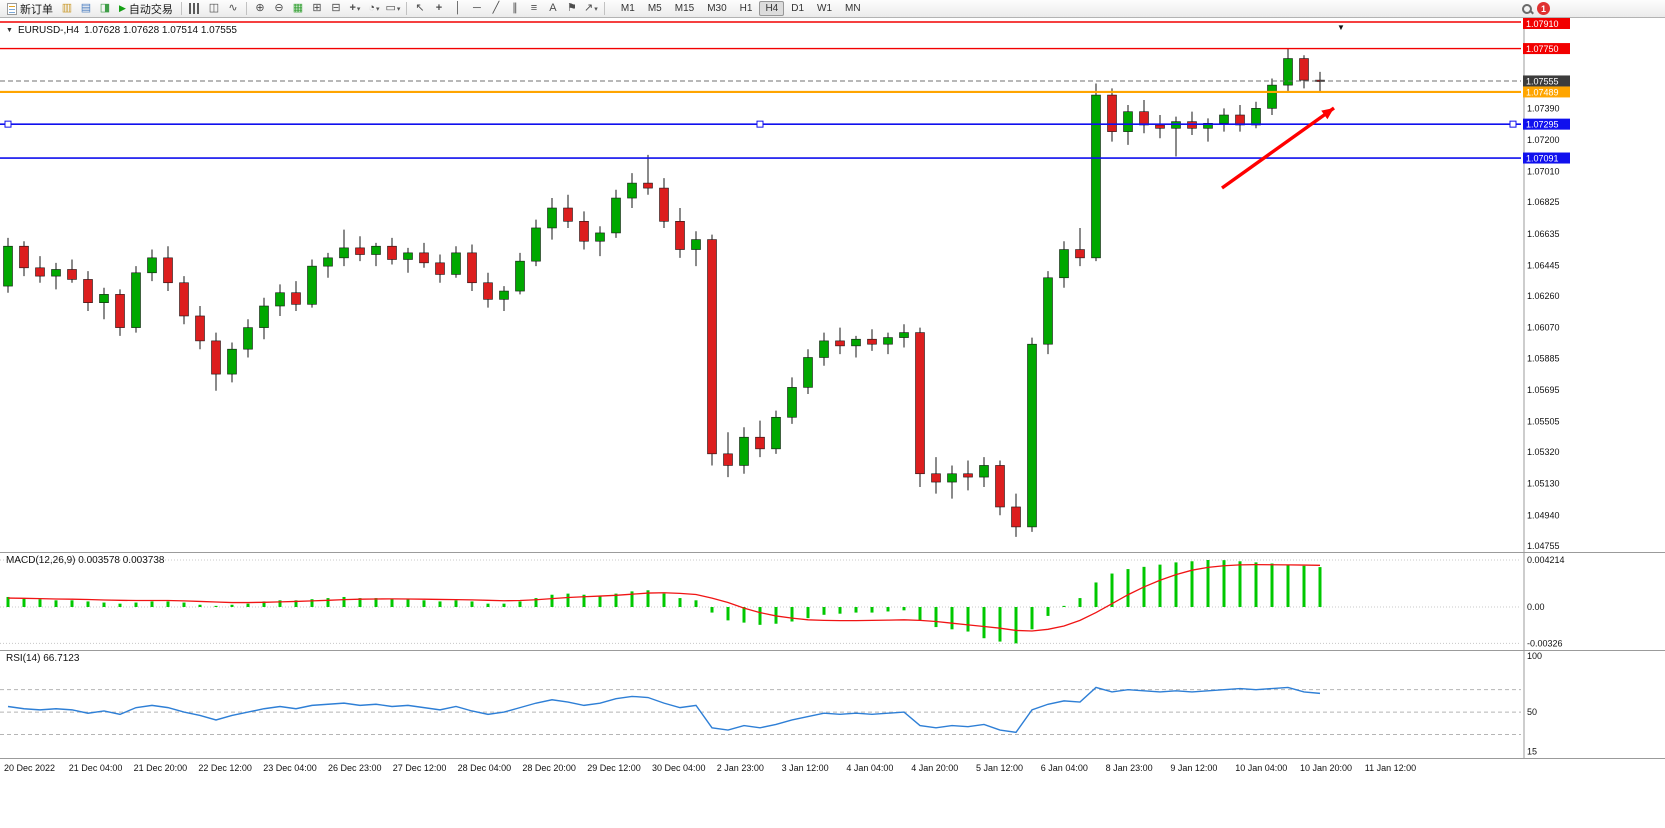 The width and height of the screenshot is (1665, 828). I want to click on timeframe-button-mn: MN, so click(853, 8).